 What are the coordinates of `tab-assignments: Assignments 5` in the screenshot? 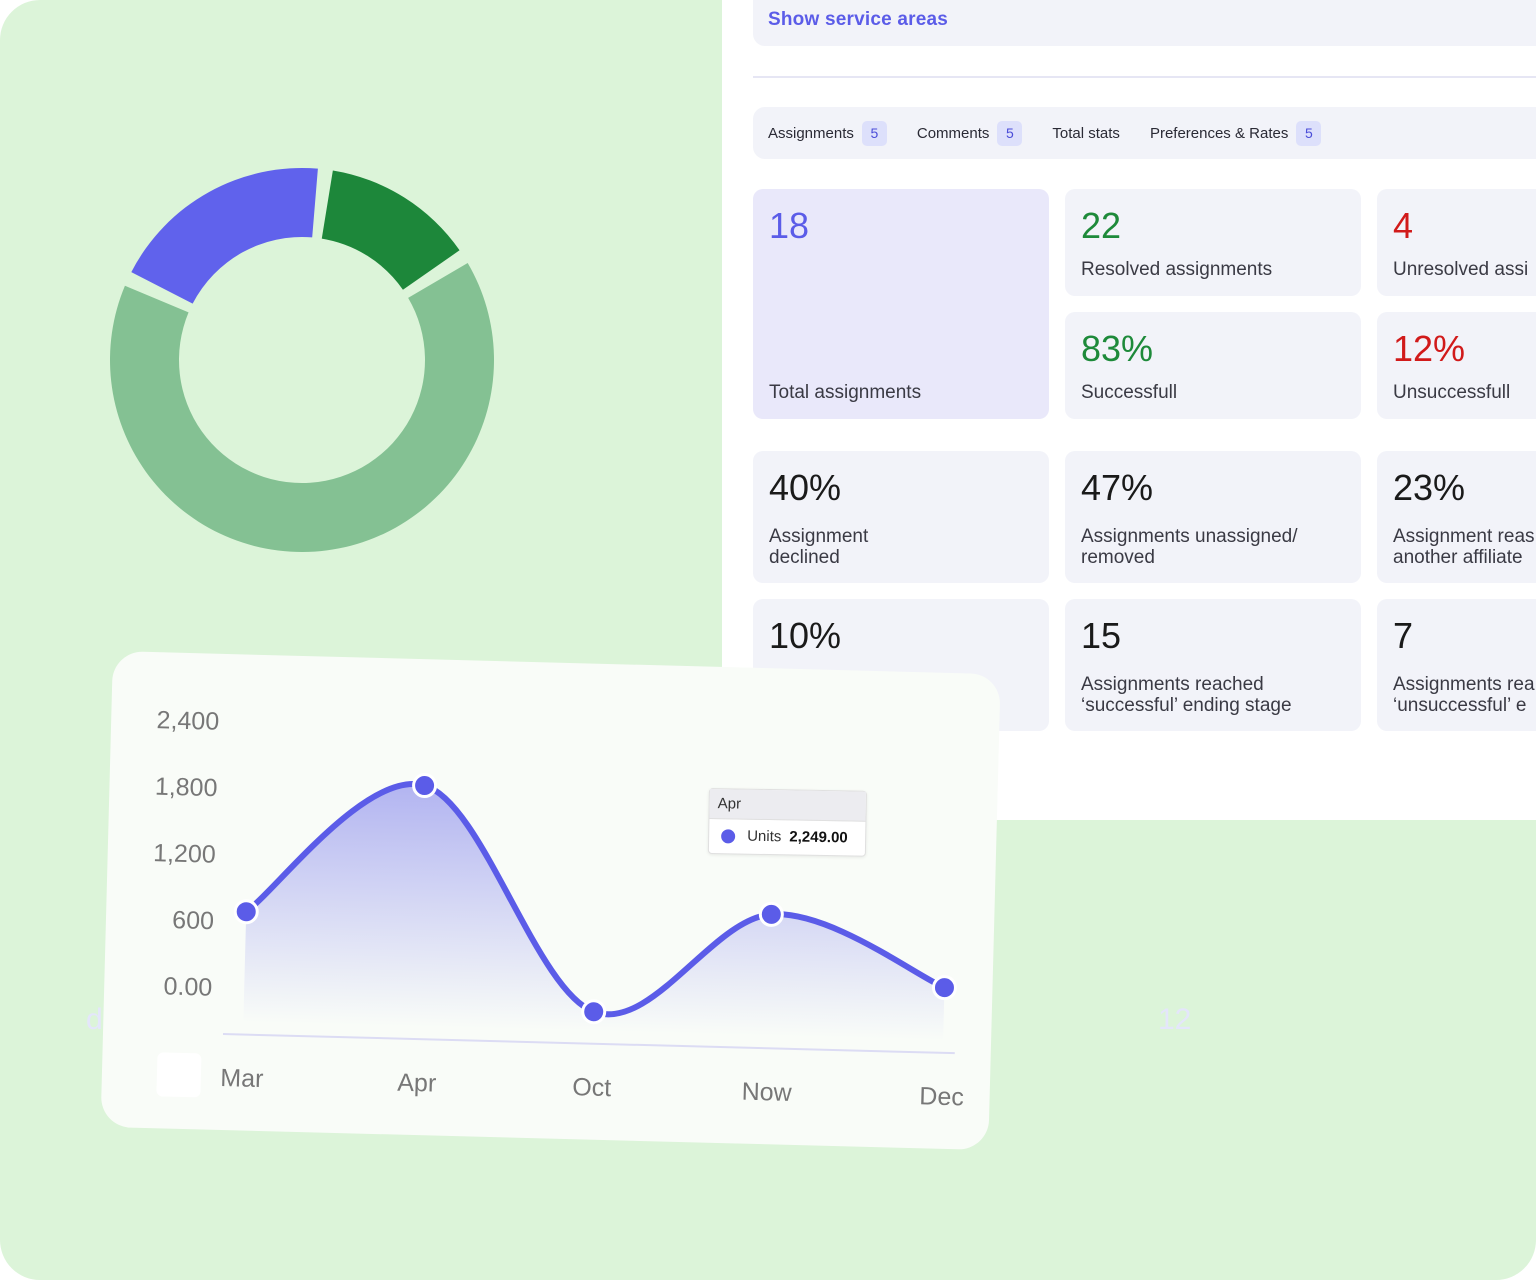 It's located at (827, 133).